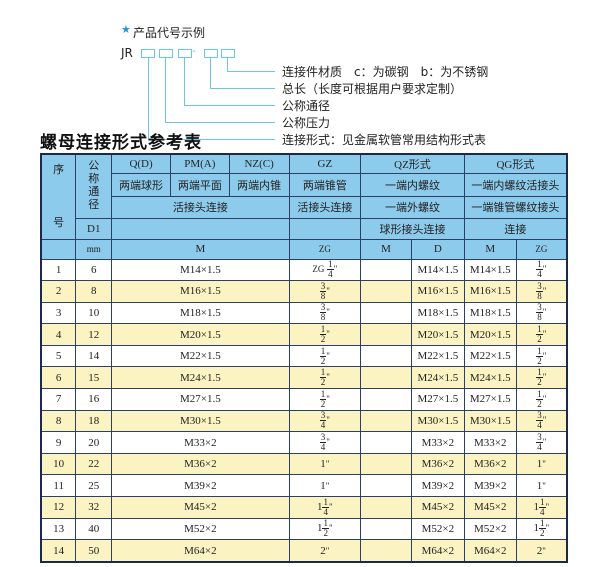 Image resolution: width=600 pixels, height=567 pixels. What do you see at coordinates (541, 249) in the screenshot?
I see `header-qg-zg: ZG` at bounding box center [541, 249].